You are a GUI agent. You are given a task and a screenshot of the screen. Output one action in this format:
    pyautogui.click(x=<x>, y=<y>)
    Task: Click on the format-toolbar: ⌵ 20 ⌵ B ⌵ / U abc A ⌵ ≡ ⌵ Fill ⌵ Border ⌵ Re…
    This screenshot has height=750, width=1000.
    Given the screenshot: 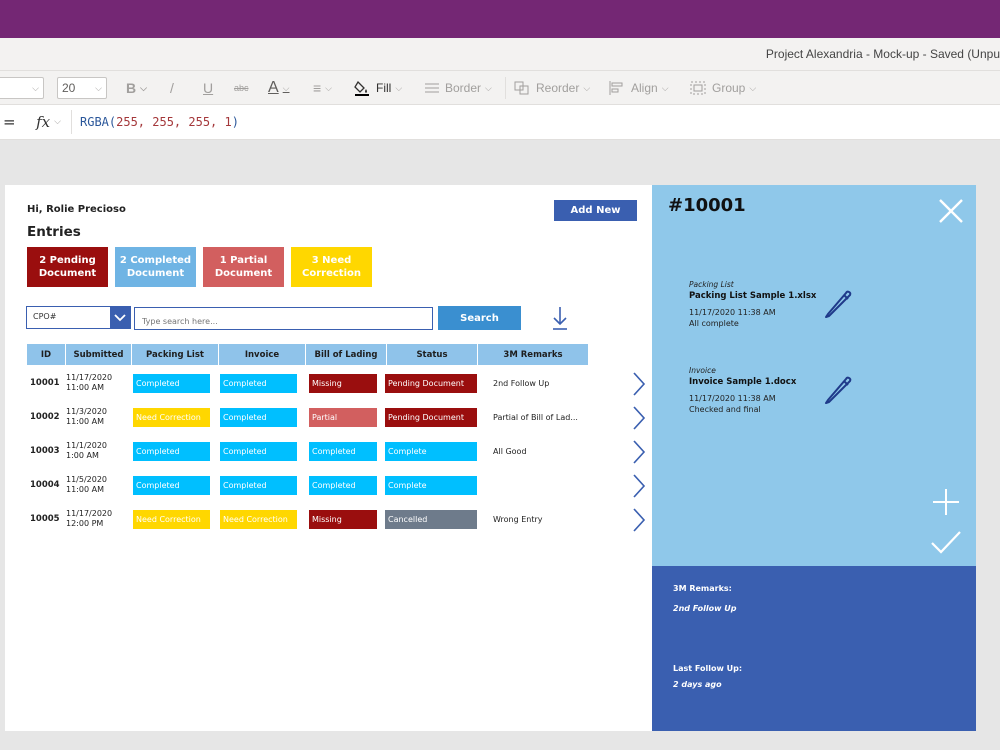 What is the action you would take?
    pyautogui.click(x=500, y=88)
    